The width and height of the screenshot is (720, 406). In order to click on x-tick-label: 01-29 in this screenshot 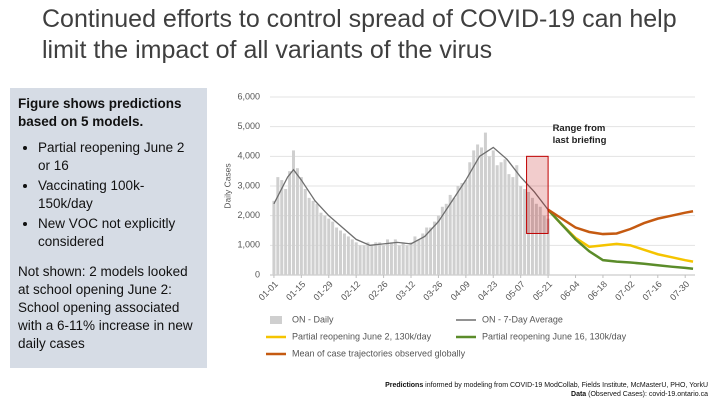, I will do `click(322, 290)`.